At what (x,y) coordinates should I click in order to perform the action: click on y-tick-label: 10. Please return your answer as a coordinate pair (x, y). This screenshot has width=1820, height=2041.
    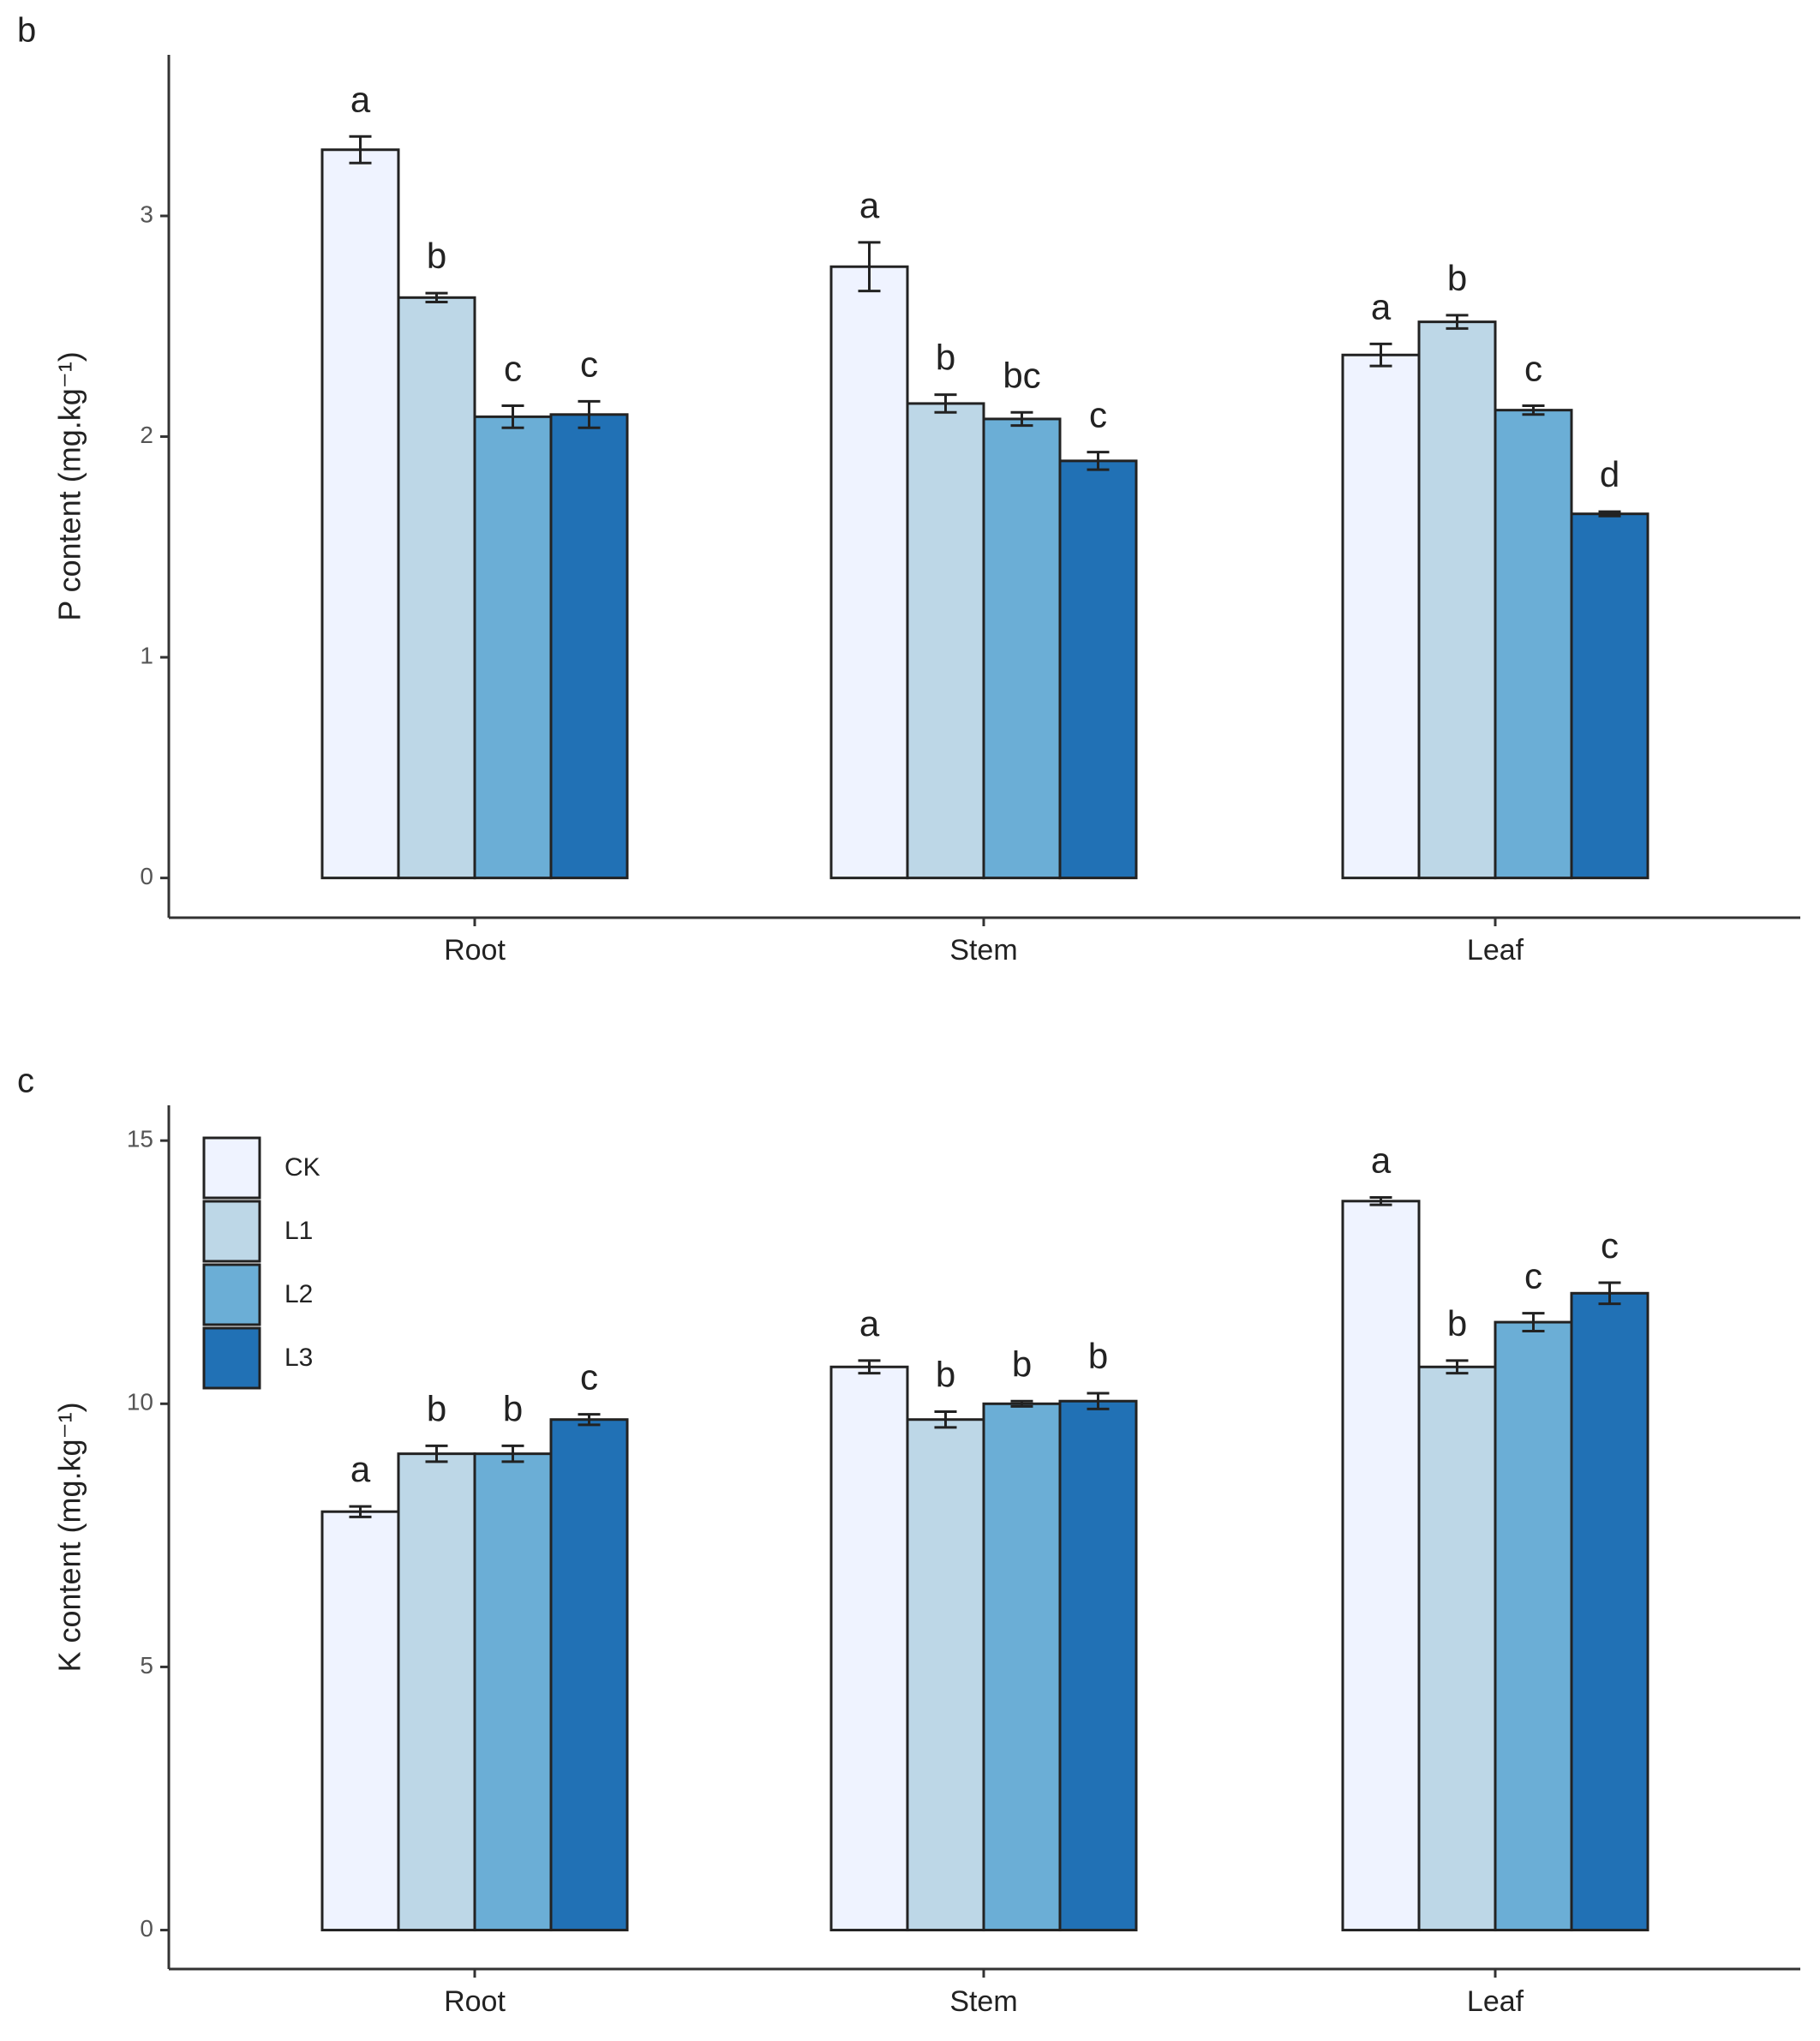
    Looking at the image, I should click on (140, 1403).